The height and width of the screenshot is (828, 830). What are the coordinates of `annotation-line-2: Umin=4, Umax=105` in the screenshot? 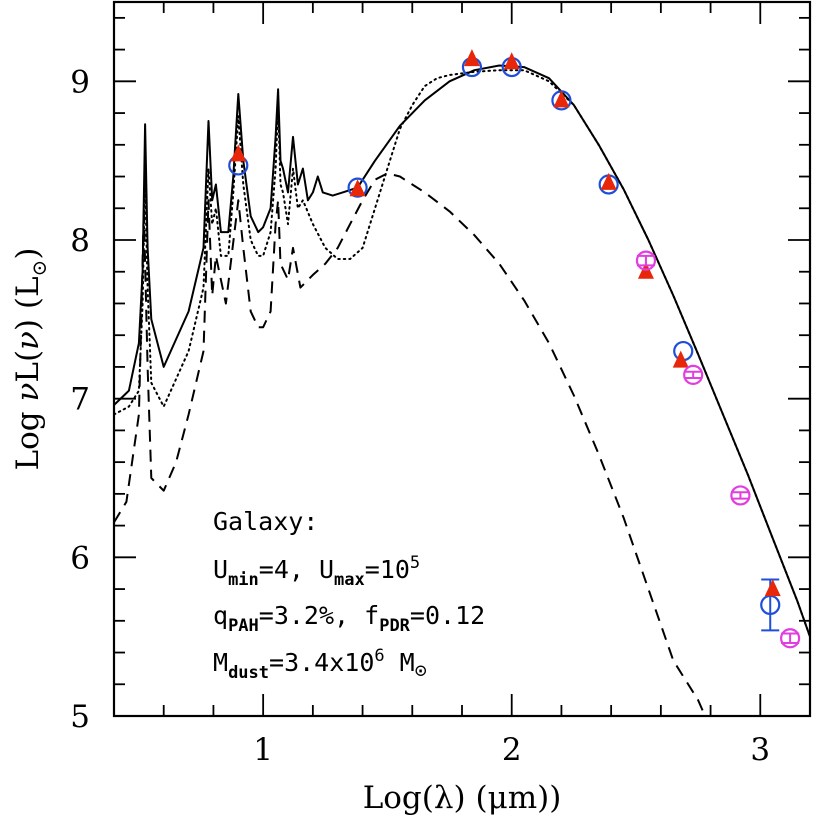 It's located at (316, 571).